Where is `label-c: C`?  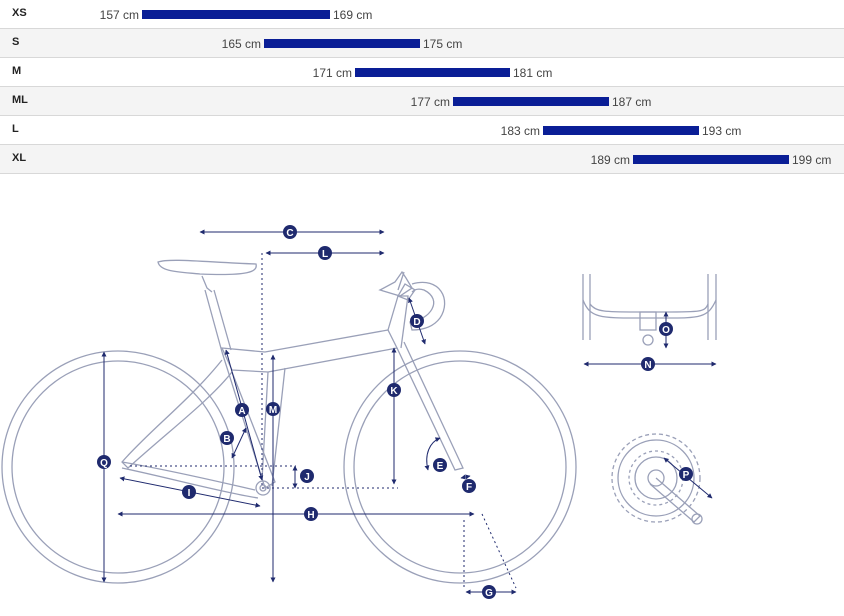 label-c: C is located at coordinates (290, 232).